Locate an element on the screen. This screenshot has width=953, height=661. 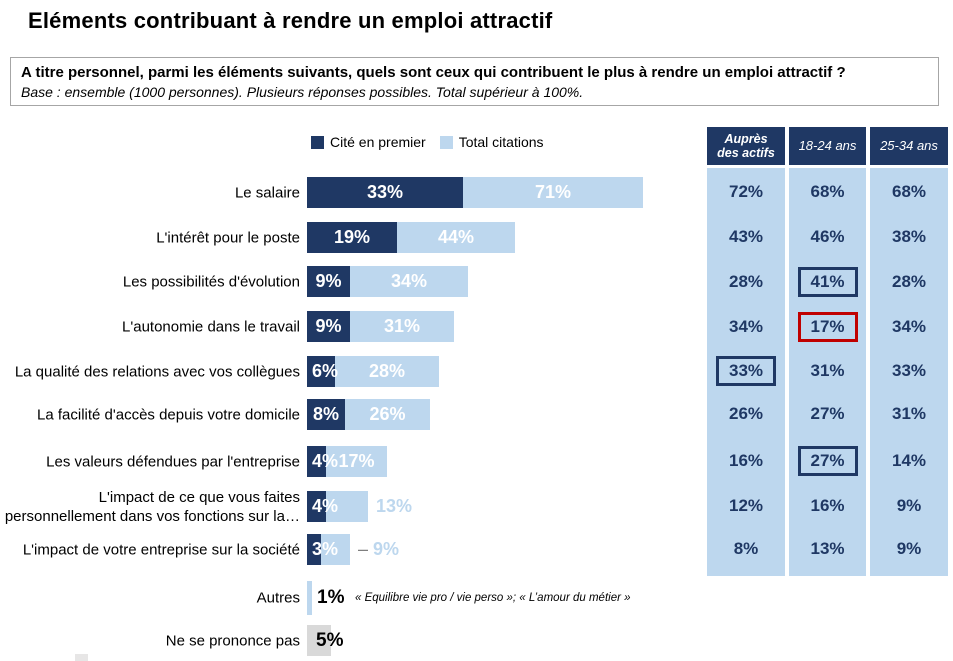
bar-value-total: 1% is located at coordinates (331, 597).